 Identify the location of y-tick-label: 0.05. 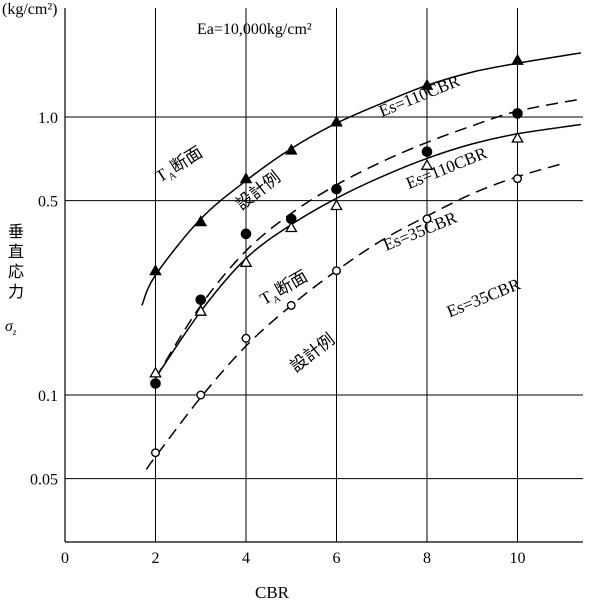
(44, 480).